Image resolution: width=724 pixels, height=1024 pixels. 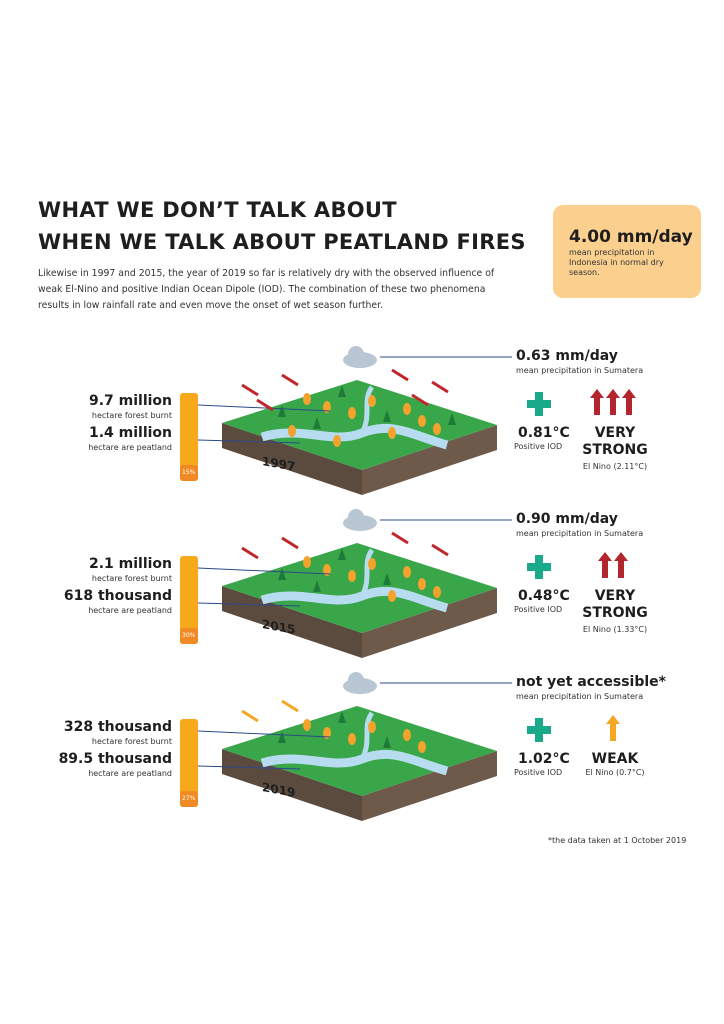 What do you see at coordinates (115, 759) in the screenshot?
I see `peat-value: 89.5 thousand` at bounding box center [115, 759].